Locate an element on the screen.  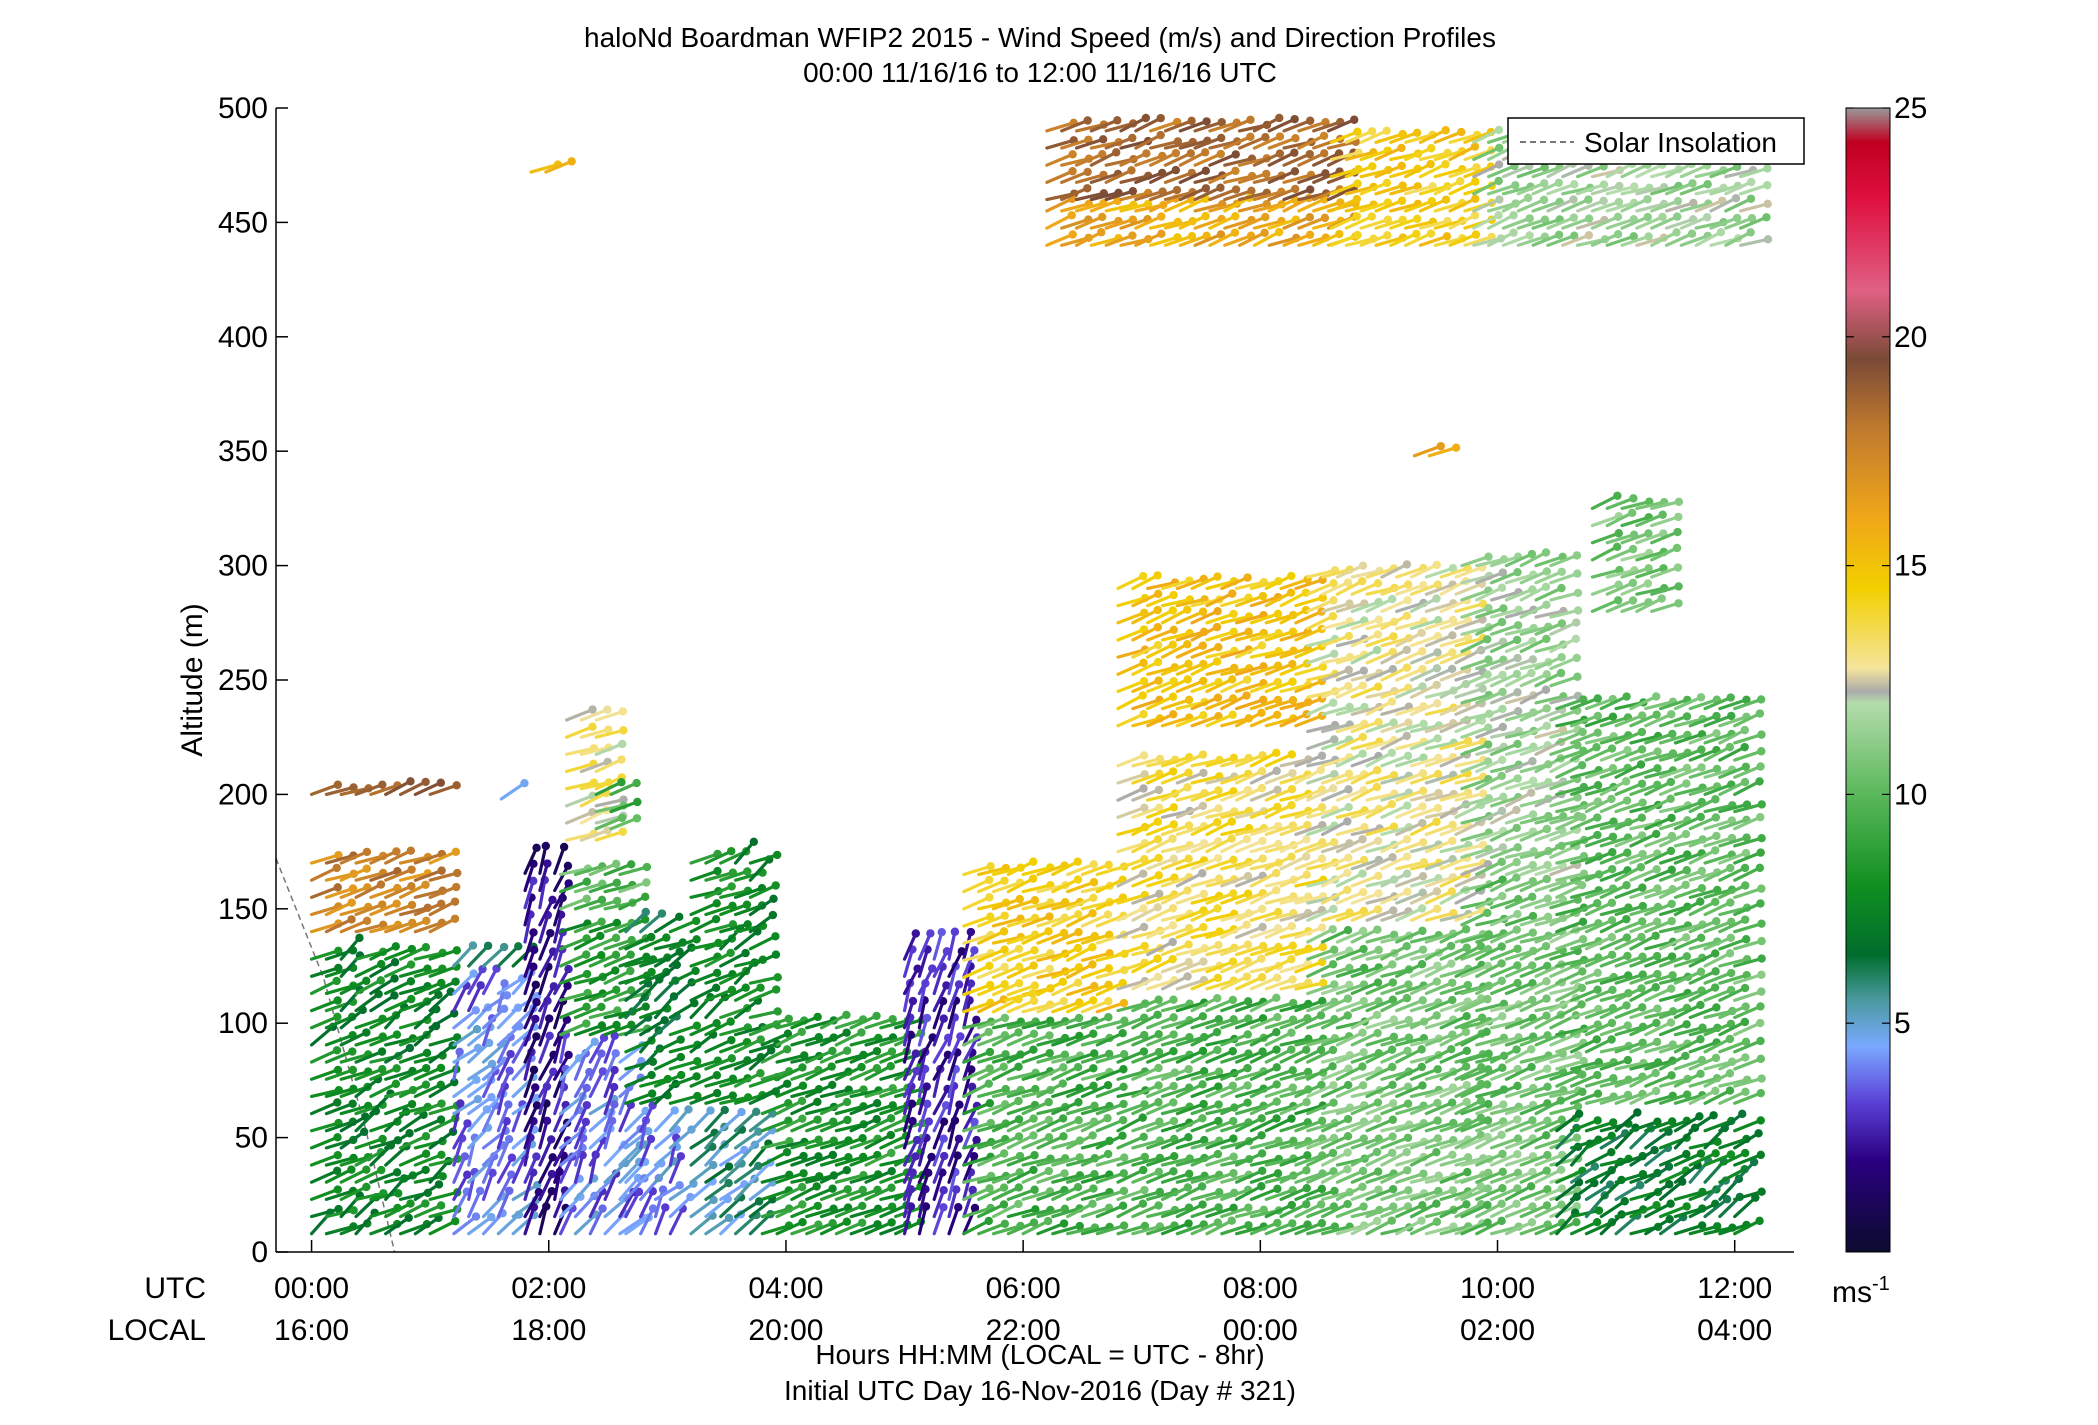
chart-title-line2: 00:00 11/16/16 to 12:00 11/16/16 UTC is located at coordinates (1040, 72).